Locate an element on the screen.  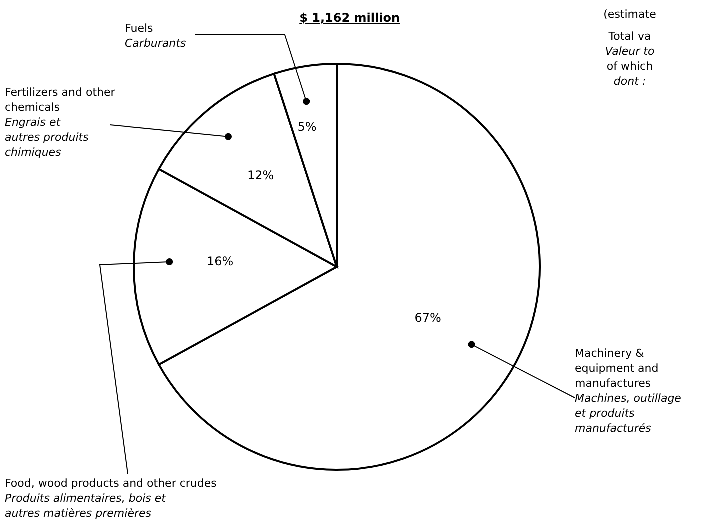
slice-label: Food, wood products and other crudes Produits alimentaires, bois et autres matières premières is located at coordinates (111, 498).